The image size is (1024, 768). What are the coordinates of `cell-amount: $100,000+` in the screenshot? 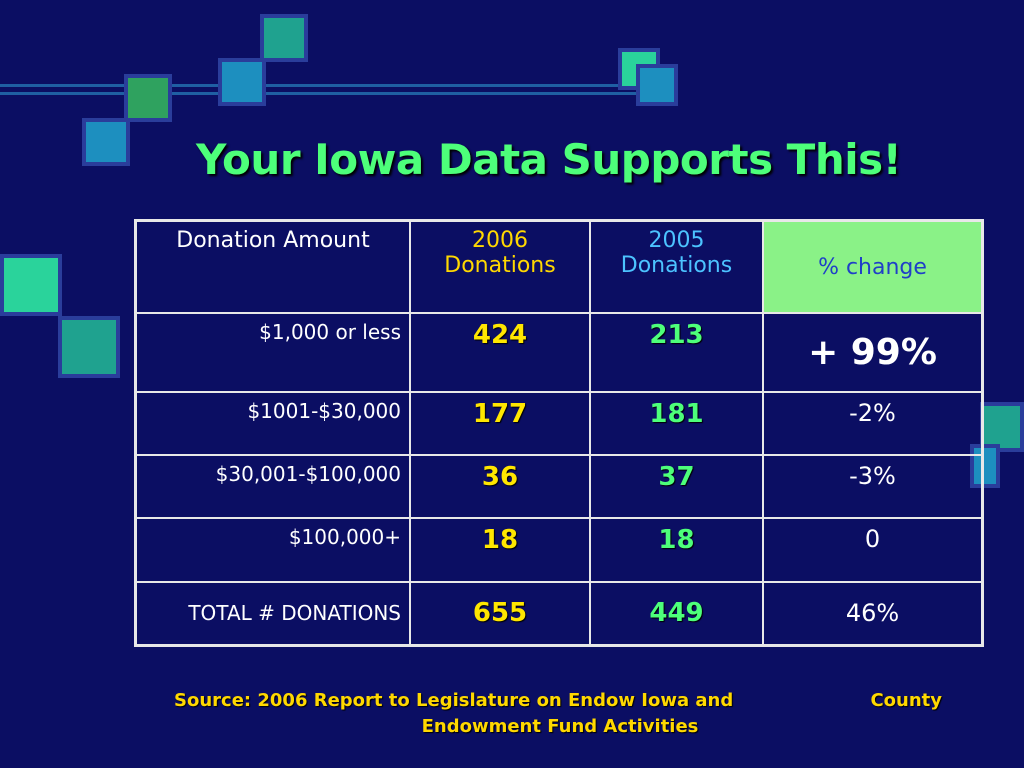 It's located at (272, 550).